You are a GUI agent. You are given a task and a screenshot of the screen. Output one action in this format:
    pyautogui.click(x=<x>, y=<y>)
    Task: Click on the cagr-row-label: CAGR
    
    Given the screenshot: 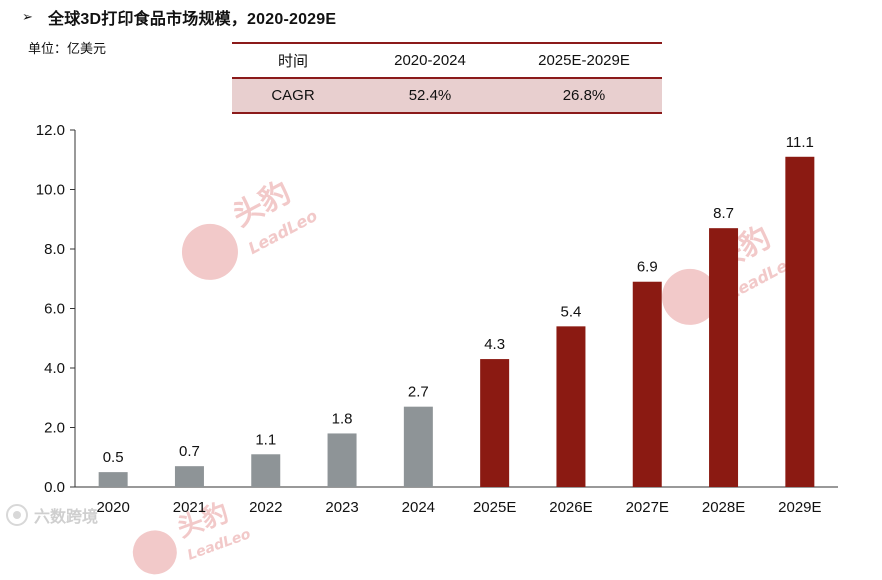 What is the action you would take?
    pyautogui.click(x=293, y=95)
    